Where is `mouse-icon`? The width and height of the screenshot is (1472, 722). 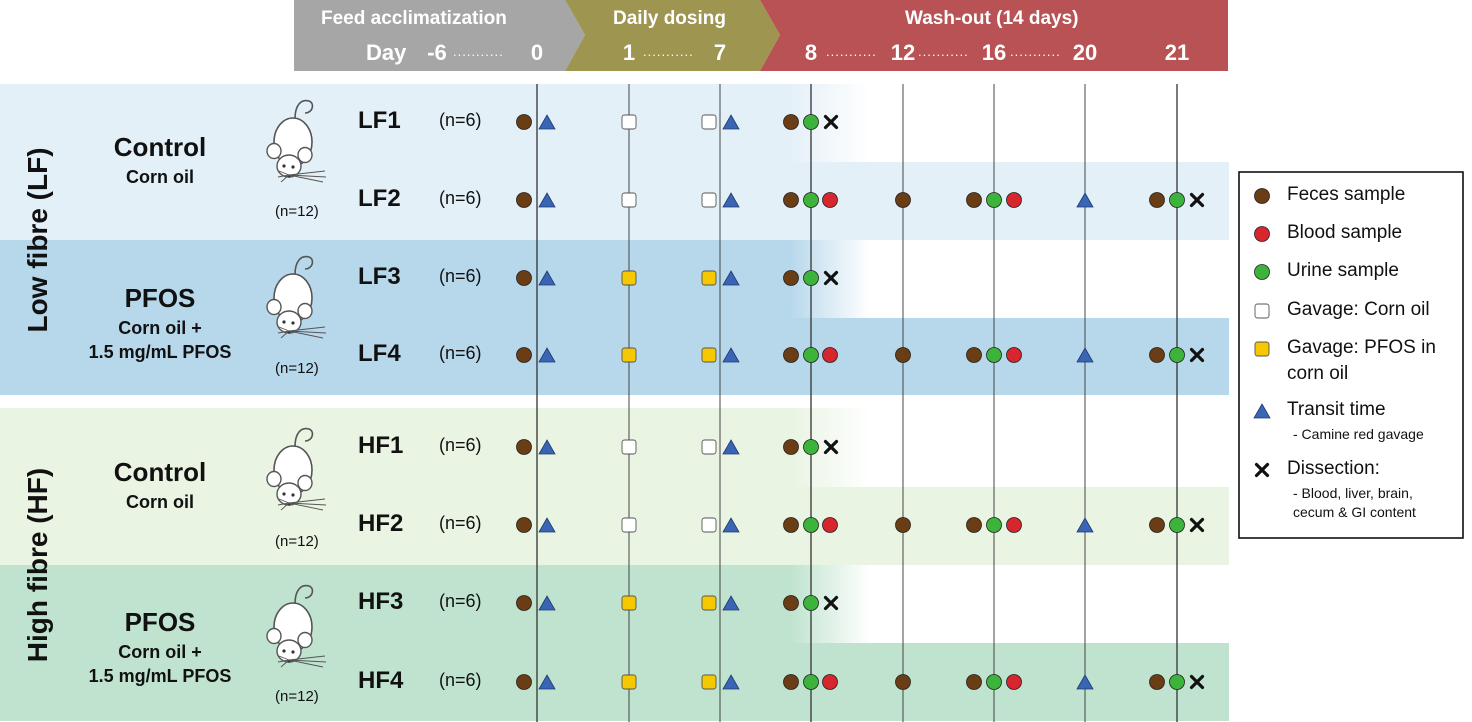
mouse-icon is located at coordinates (296, 297).